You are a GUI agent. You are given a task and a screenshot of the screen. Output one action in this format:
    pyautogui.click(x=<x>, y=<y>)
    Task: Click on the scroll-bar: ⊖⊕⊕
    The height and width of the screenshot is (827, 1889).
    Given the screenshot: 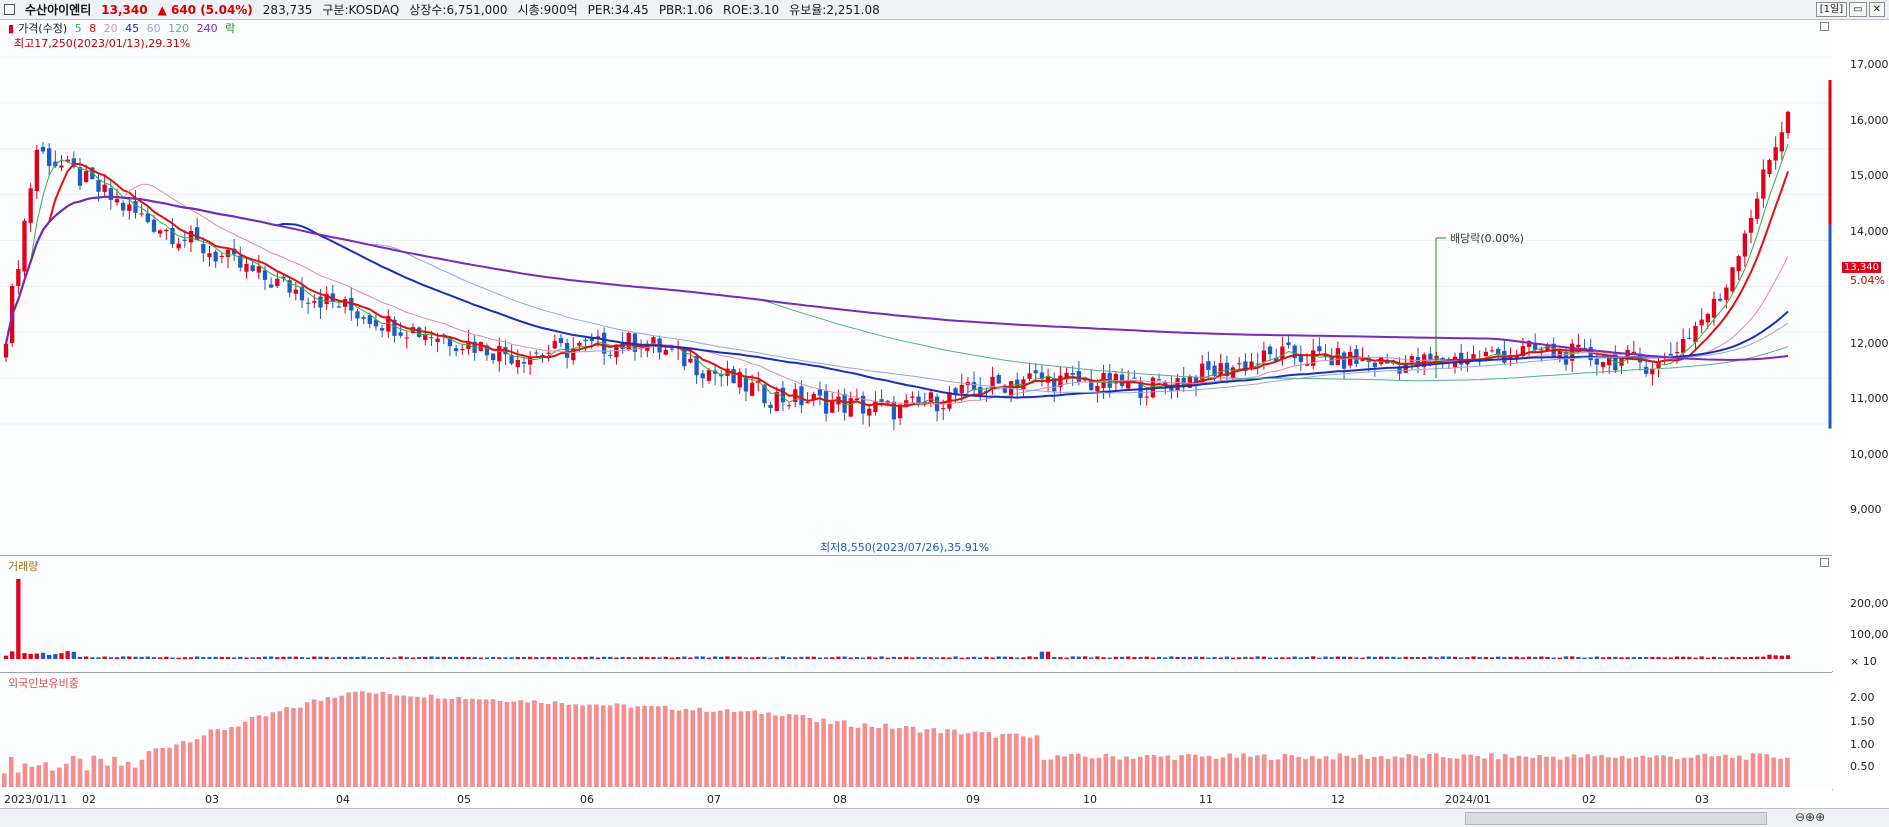 What is the action you would take?
    pyautogui.click(x=944, y=817)
    